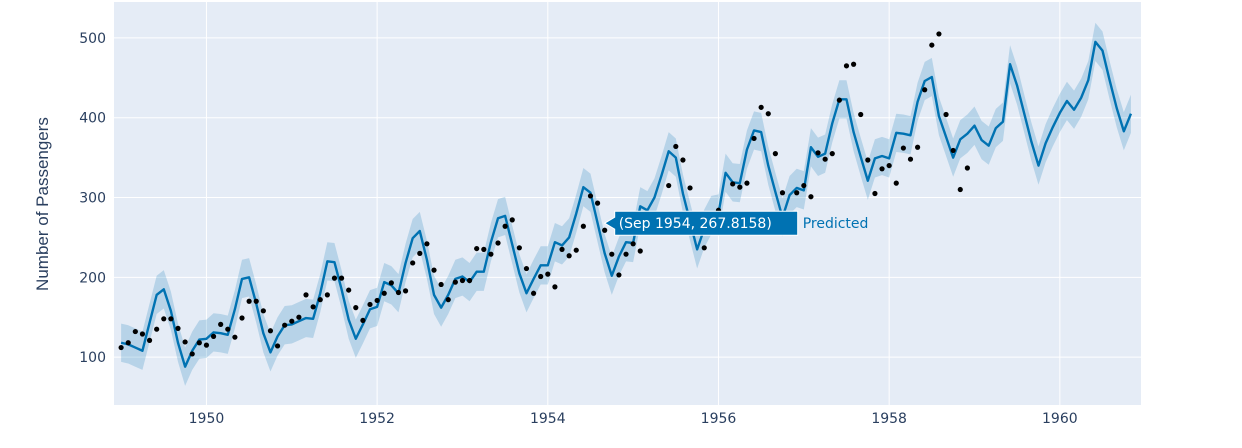 The width and height of the screenshot is (1242, 448). I want to click on hover-value-label: (Sep 1954, 267.8158), so click(695, 224).